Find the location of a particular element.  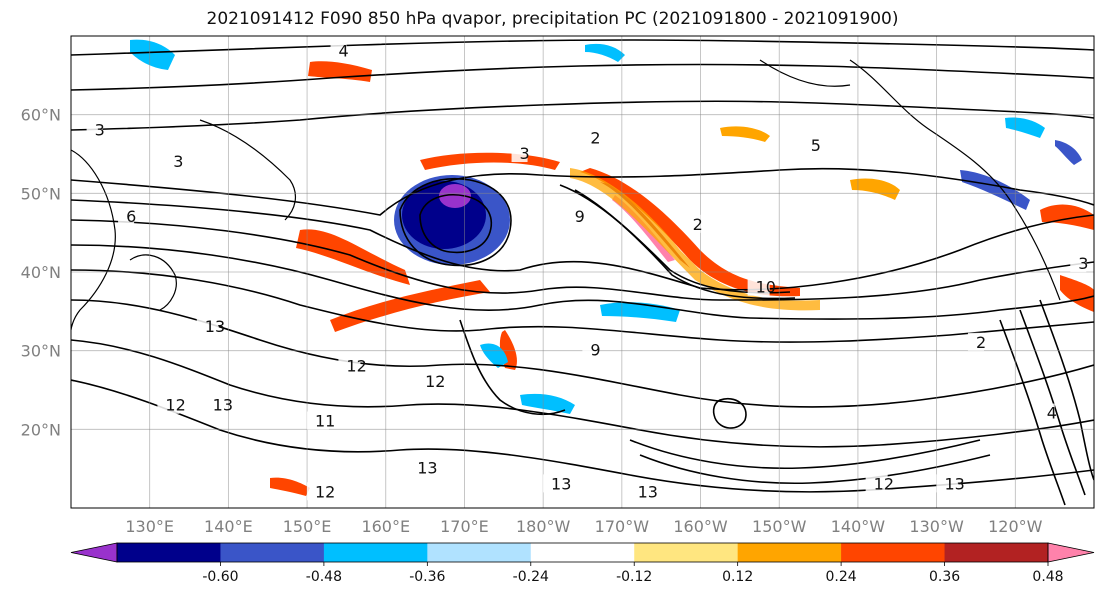

positive-anomaly-halo is located at coordinates (695, 239).